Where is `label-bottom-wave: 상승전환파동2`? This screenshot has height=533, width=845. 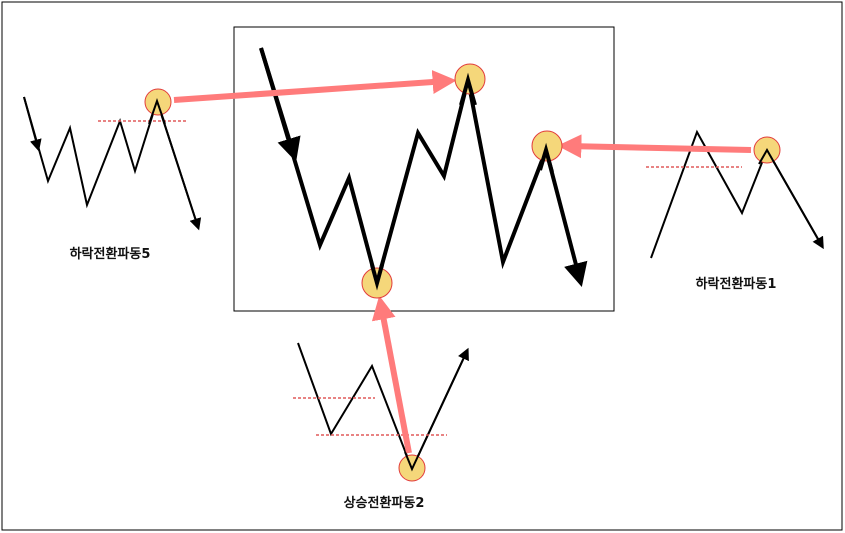
label-bottom-wave: 상승전환파동2 is located at coordinates (384, 503).